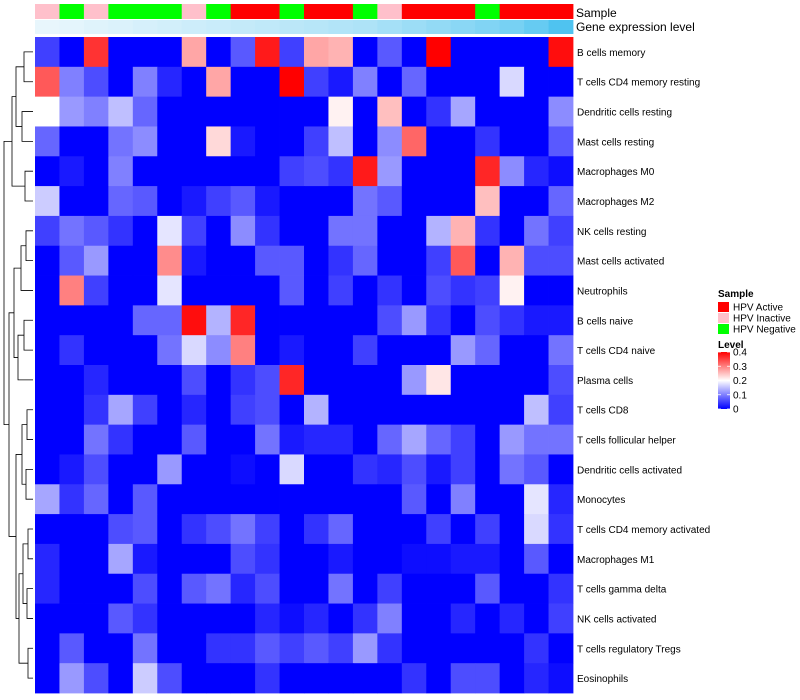  What do you see at coordinates (616, 202) in the screenshot?
I see `row-label: Macrophages M2` at bounding box center [616, 202].